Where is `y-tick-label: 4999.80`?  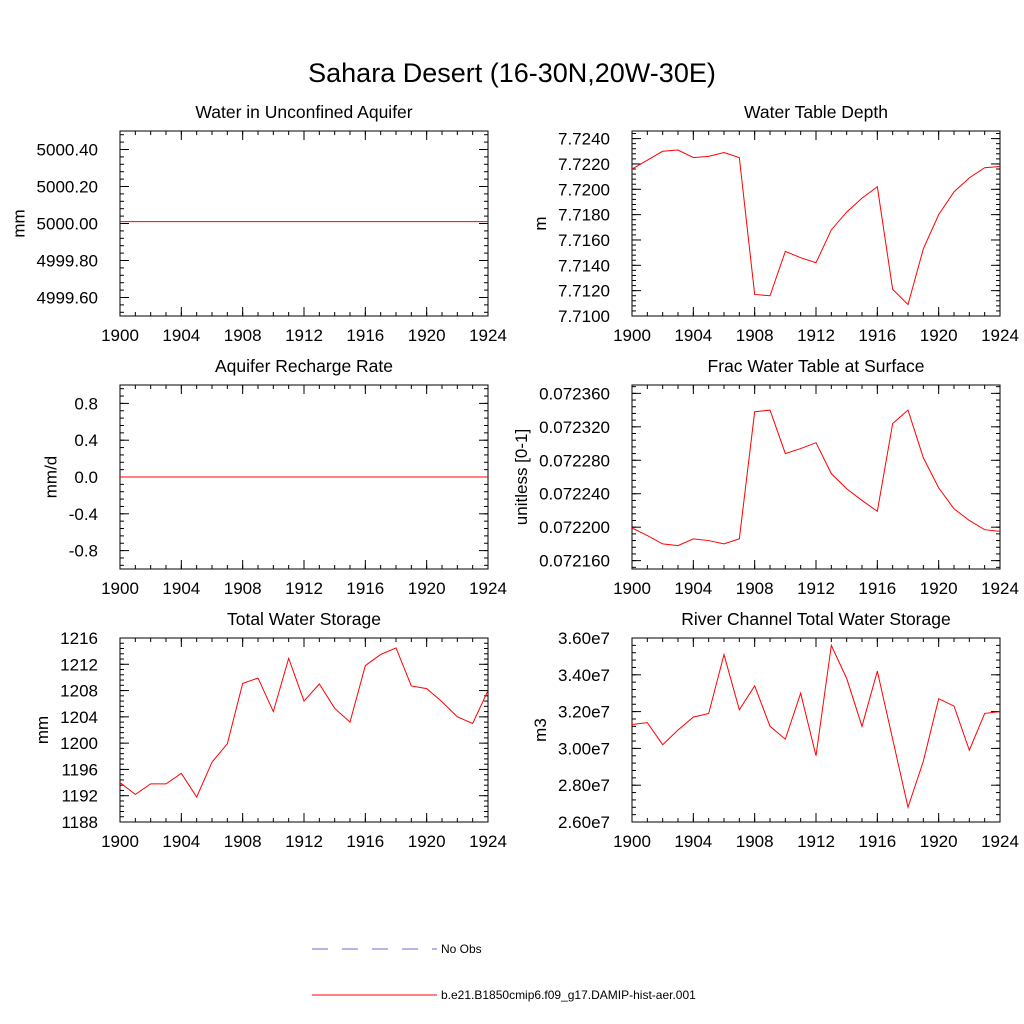
y-tick-label: 4999.80 is located at coordinates (67, 261).